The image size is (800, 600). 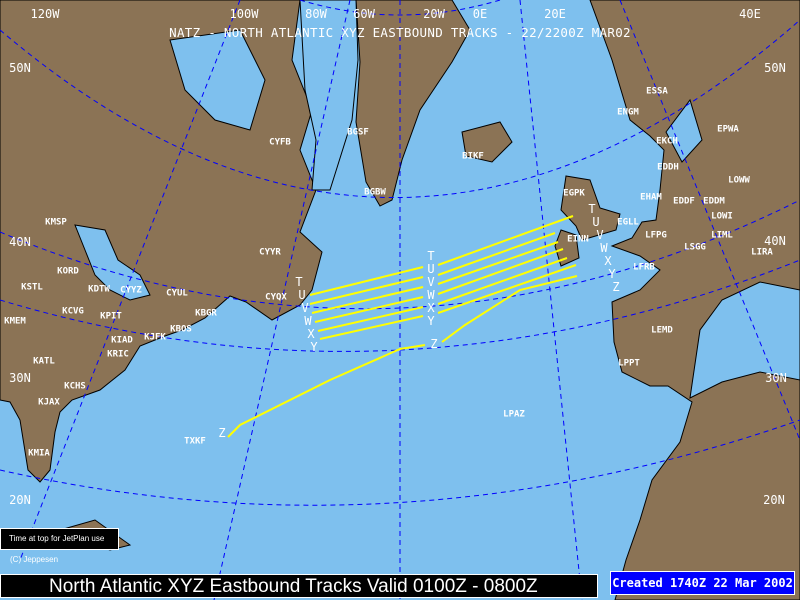 What do you see at coordinates (195, 441) in the screenshot?
I see `airport-label: TXKF` at bounding box center [195, 441].